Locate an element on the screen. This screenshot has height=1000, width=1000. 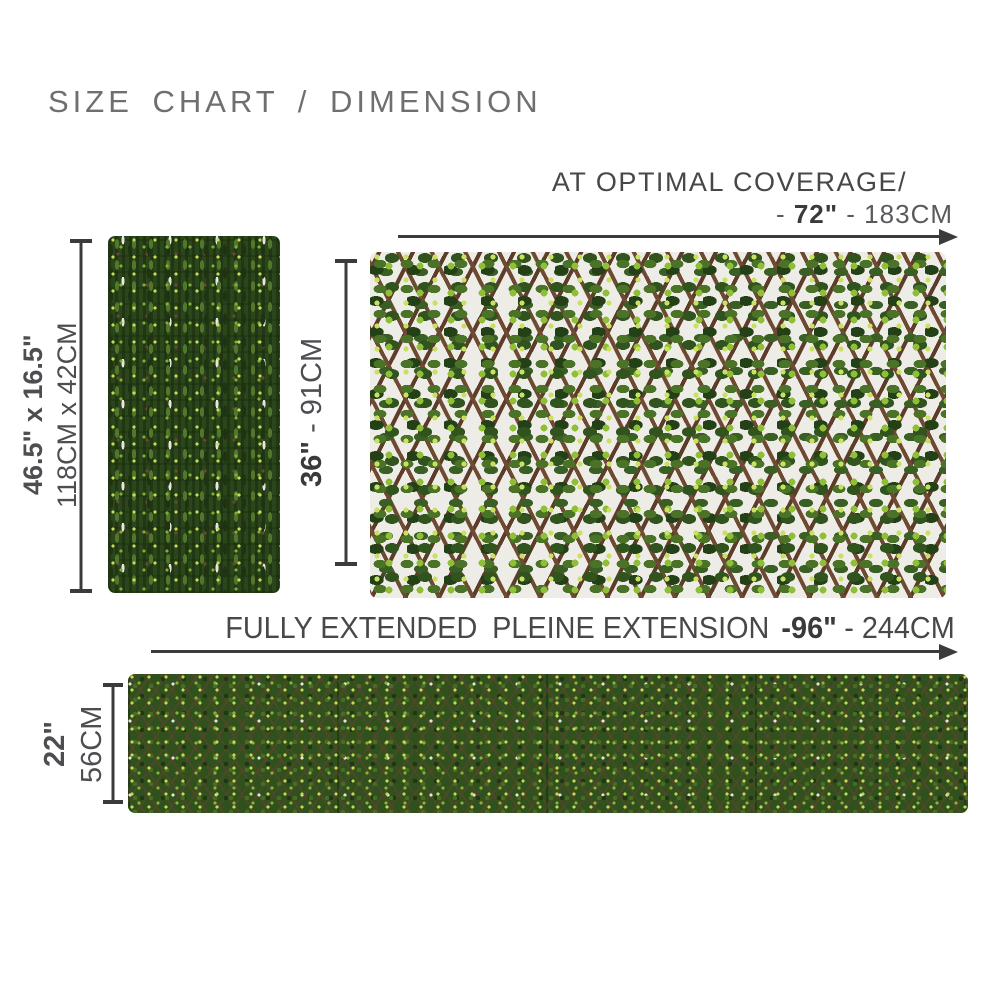
extended-width-inches: -96" is located at coordinates (809, 627).